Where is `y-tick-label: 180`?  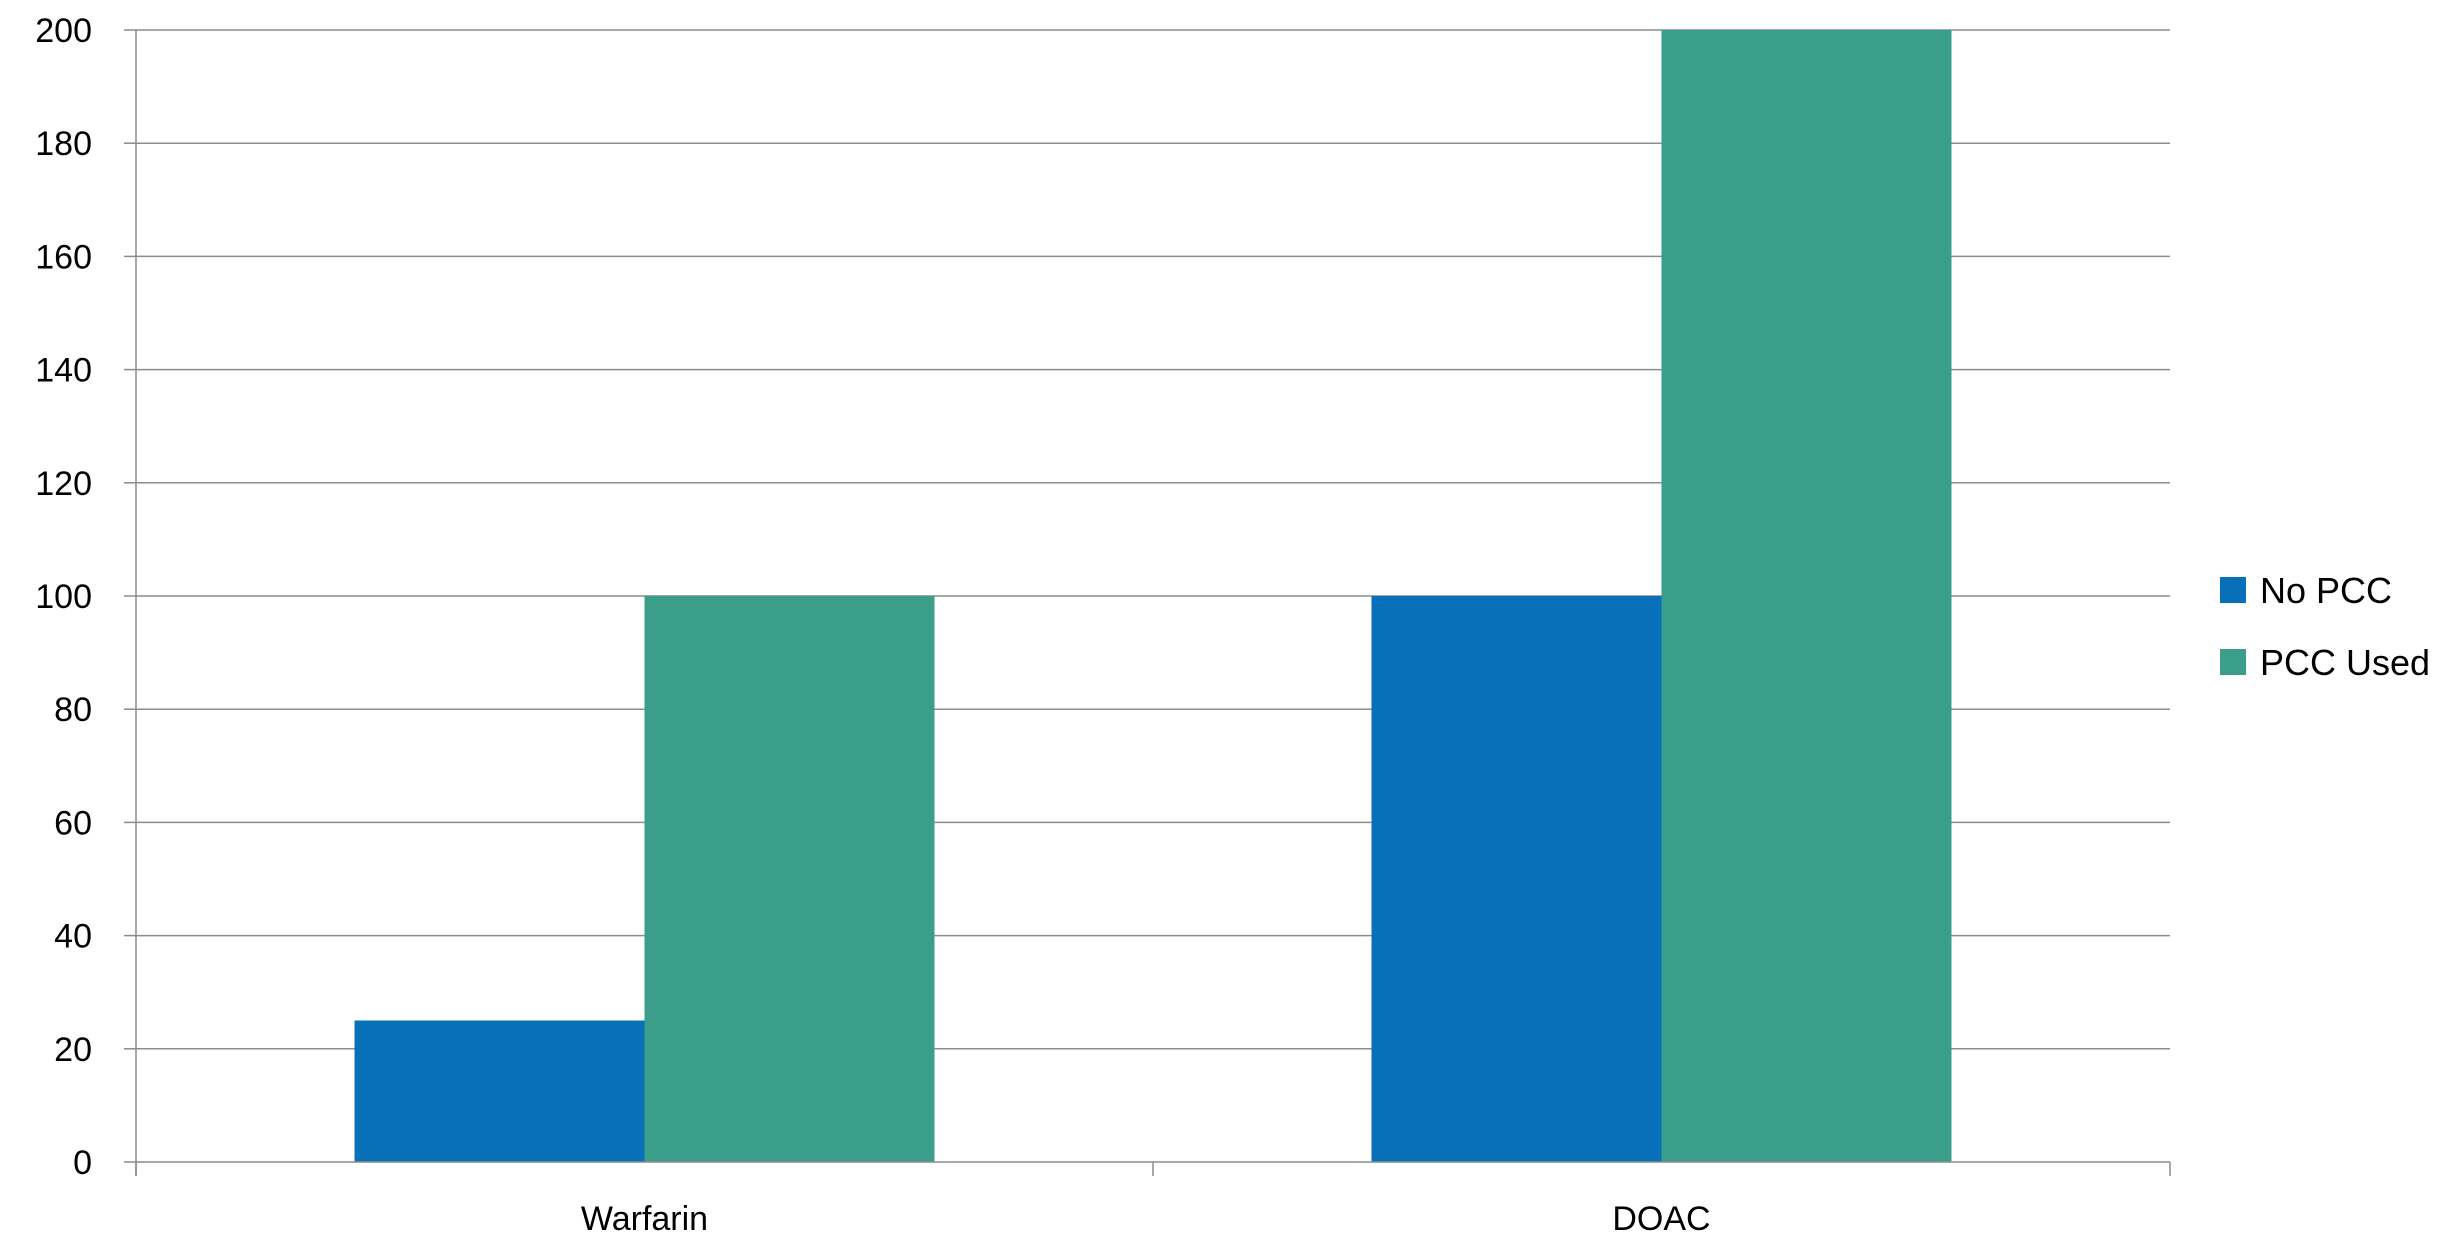
y-tick-label: 180 is located at coordinates (63, 144).